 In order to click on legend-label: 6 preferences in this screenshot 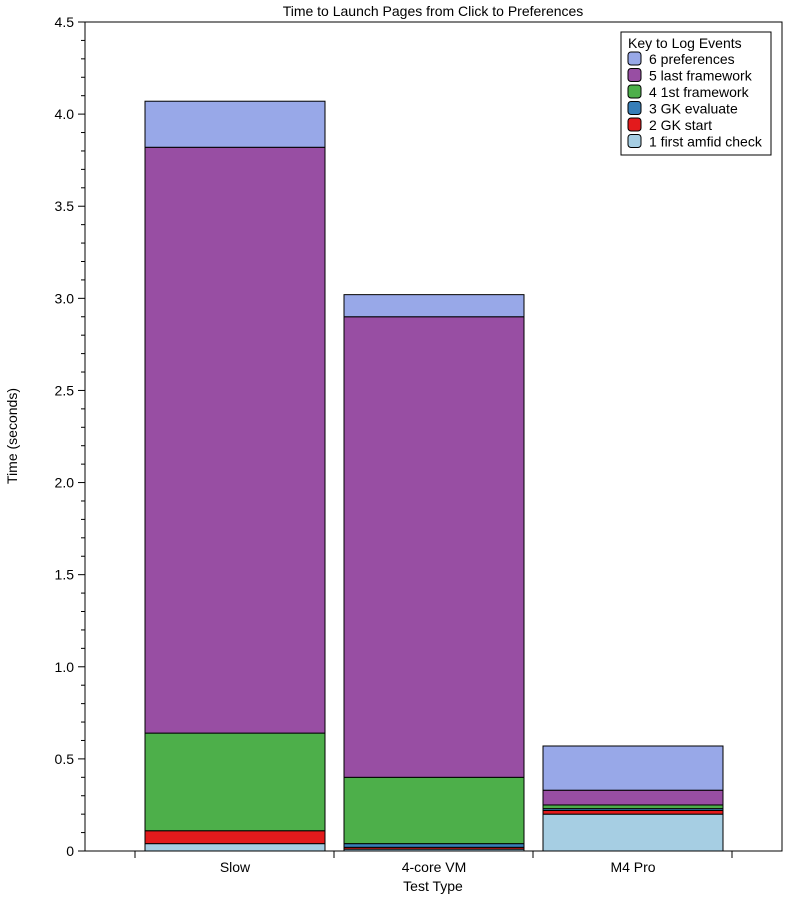, I will do `click(692, 59)`.